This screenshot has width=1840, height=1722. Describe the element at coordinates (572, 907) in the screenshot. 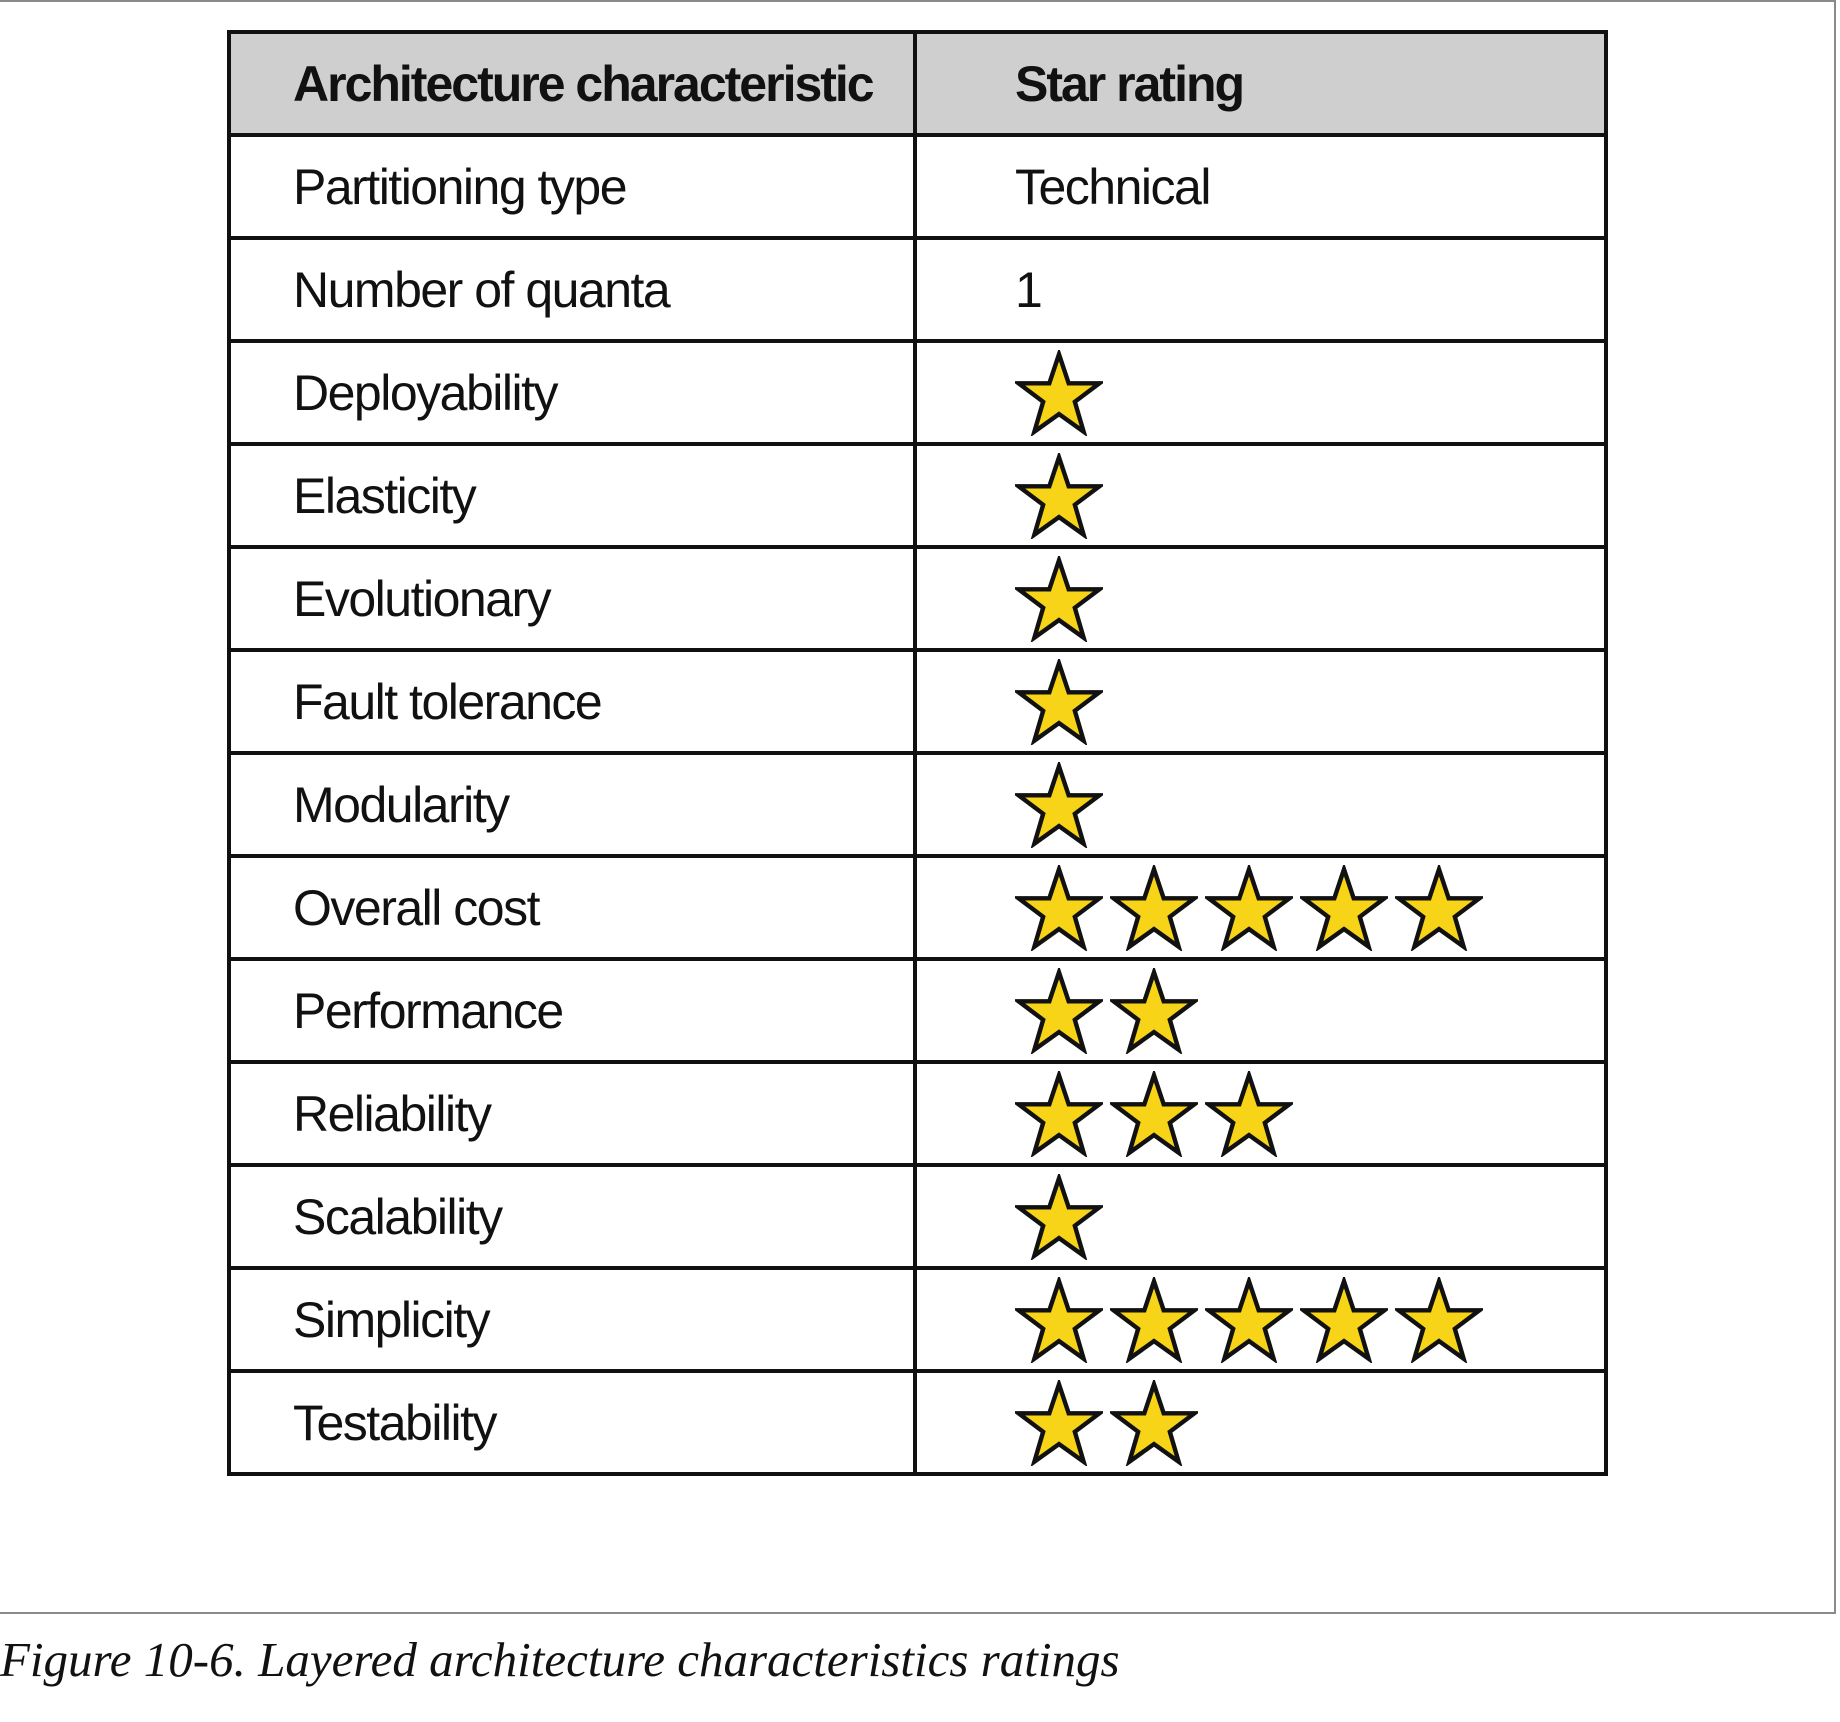

I see `characteristic-label: Overall cost` at that location.